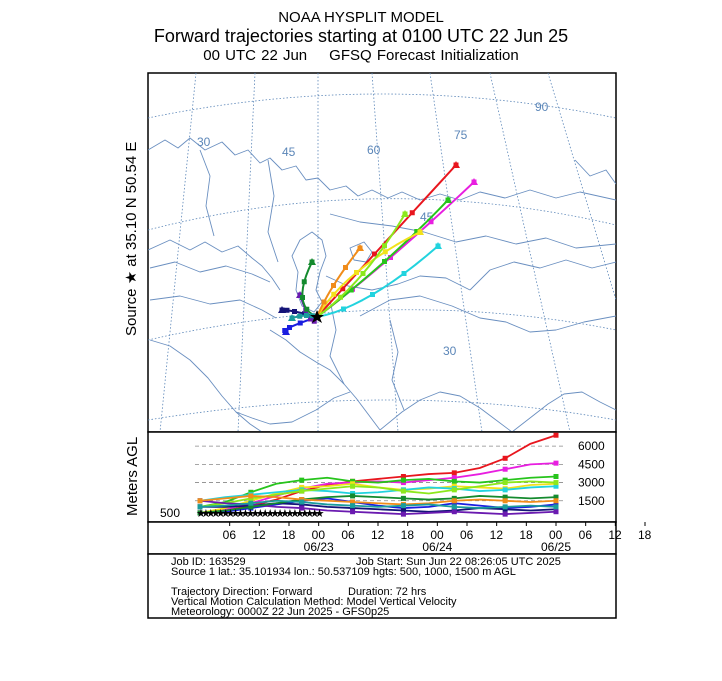 The image size is (722, 681). I want to click on lake-baikal, so click(595, 172).